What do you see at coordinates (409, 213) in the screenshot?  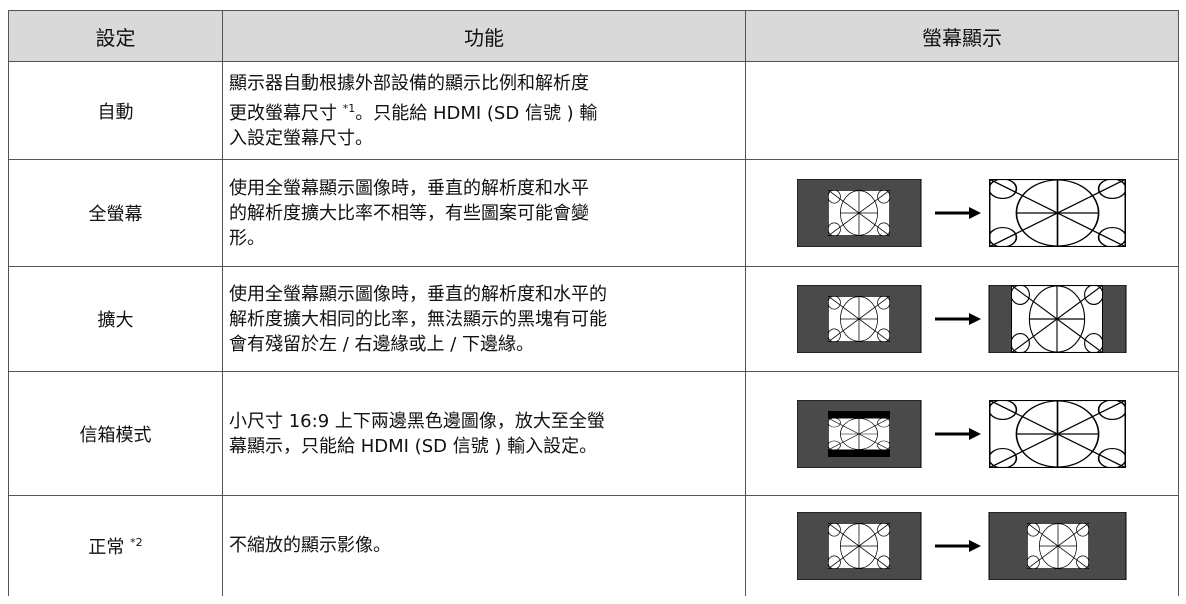 I see `text: 的解析度擴大比率不相等，有些圖案可能會變` at bounding box center [409, 213].